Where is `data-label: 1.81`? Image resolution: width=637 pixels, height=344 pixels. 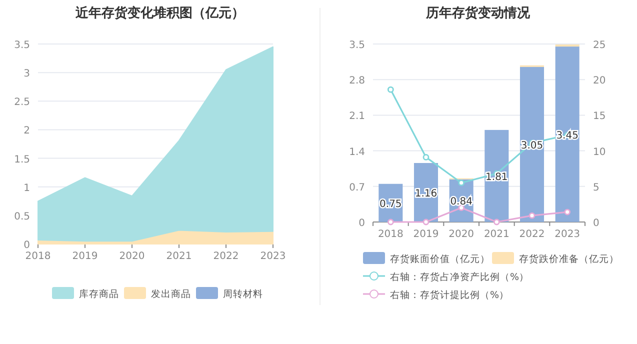
data-label: 1.81 is located at coordinates (497, 177).